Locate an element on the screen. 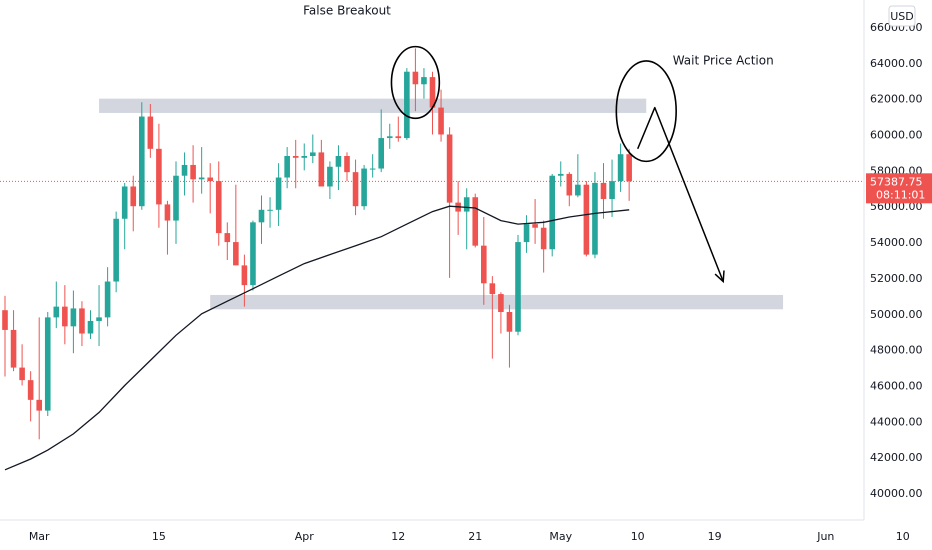 The height and width of the screenshot is (550, 932). currency-badge is located at coordinates (902, 16).